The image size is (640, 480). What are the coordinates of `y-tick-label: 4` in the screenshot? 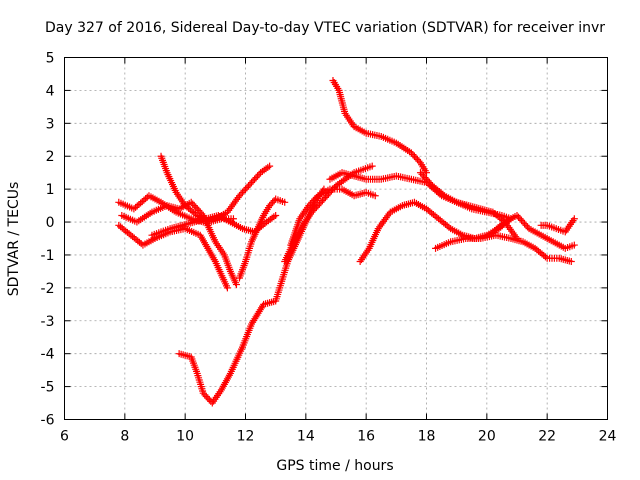 It's located at (50, 91).